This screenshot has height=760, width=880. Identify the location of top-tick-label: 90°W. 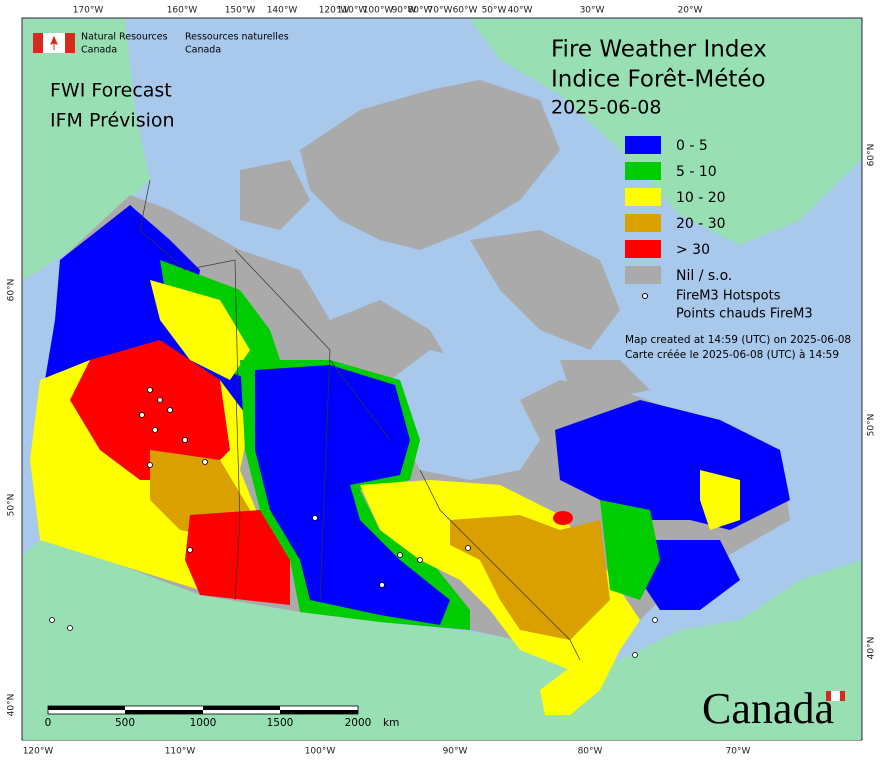
(404, 11).